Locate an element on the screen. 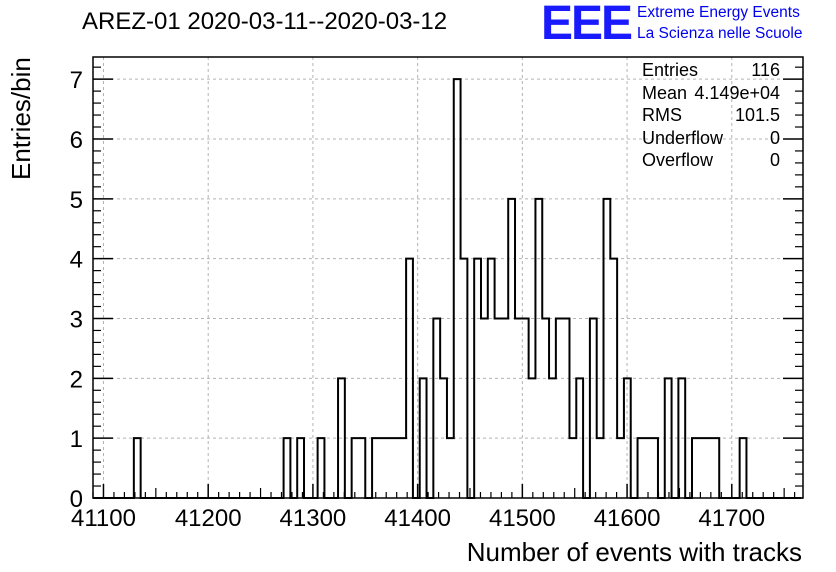  stat-rms-value: 101.5 is located at coordinates (757, 115).